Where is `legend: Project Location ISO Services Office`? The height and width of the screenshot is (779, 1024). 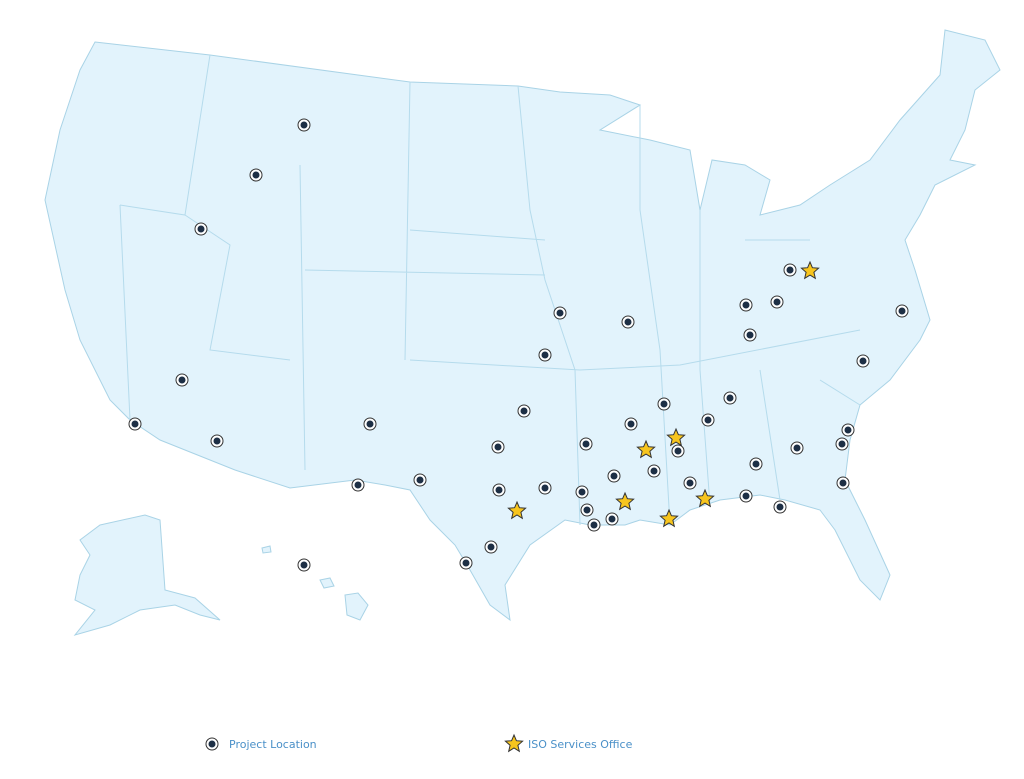 legend: Project Location ISO Services Office is located at coordinates (419, 743).